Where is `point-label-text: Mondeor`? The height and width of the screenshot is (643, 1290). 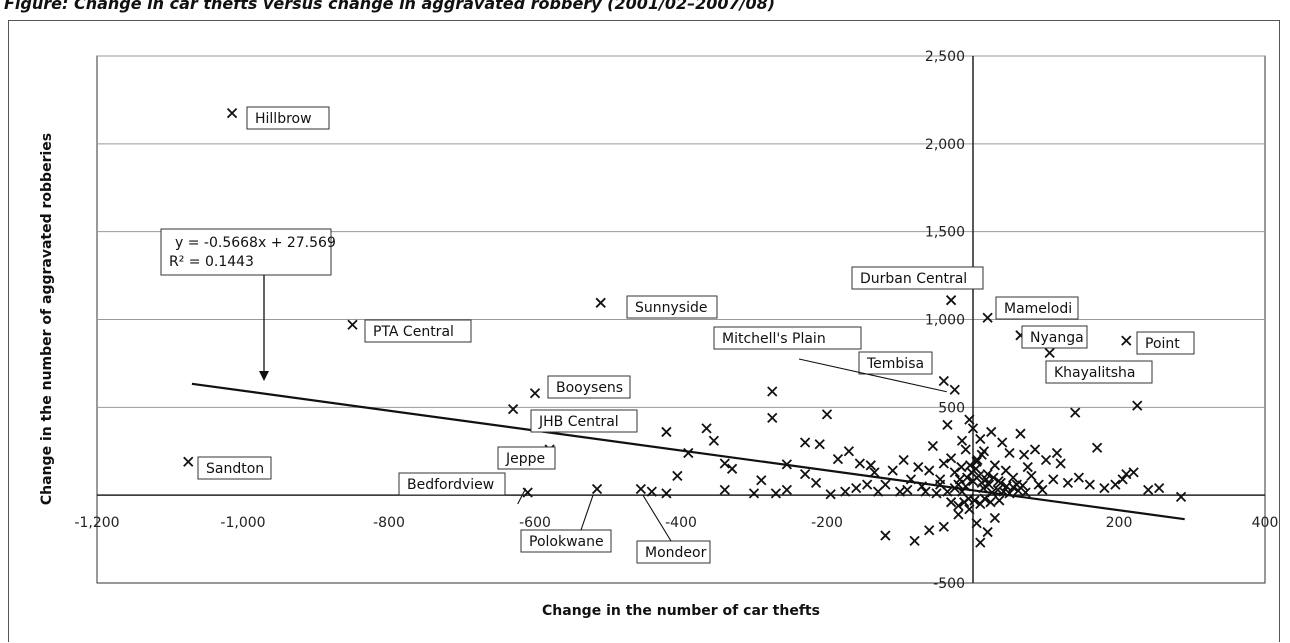 point-label-text: Mondeor is located at coordinates (676, 553).